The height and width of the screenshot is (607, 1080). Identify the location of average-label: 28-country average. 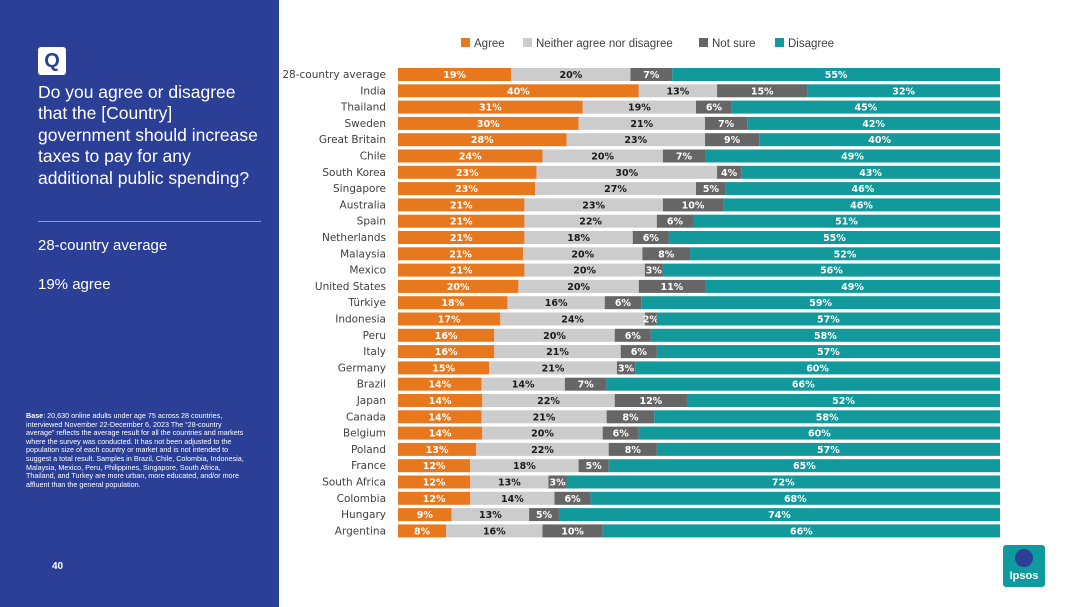
(103, 245).